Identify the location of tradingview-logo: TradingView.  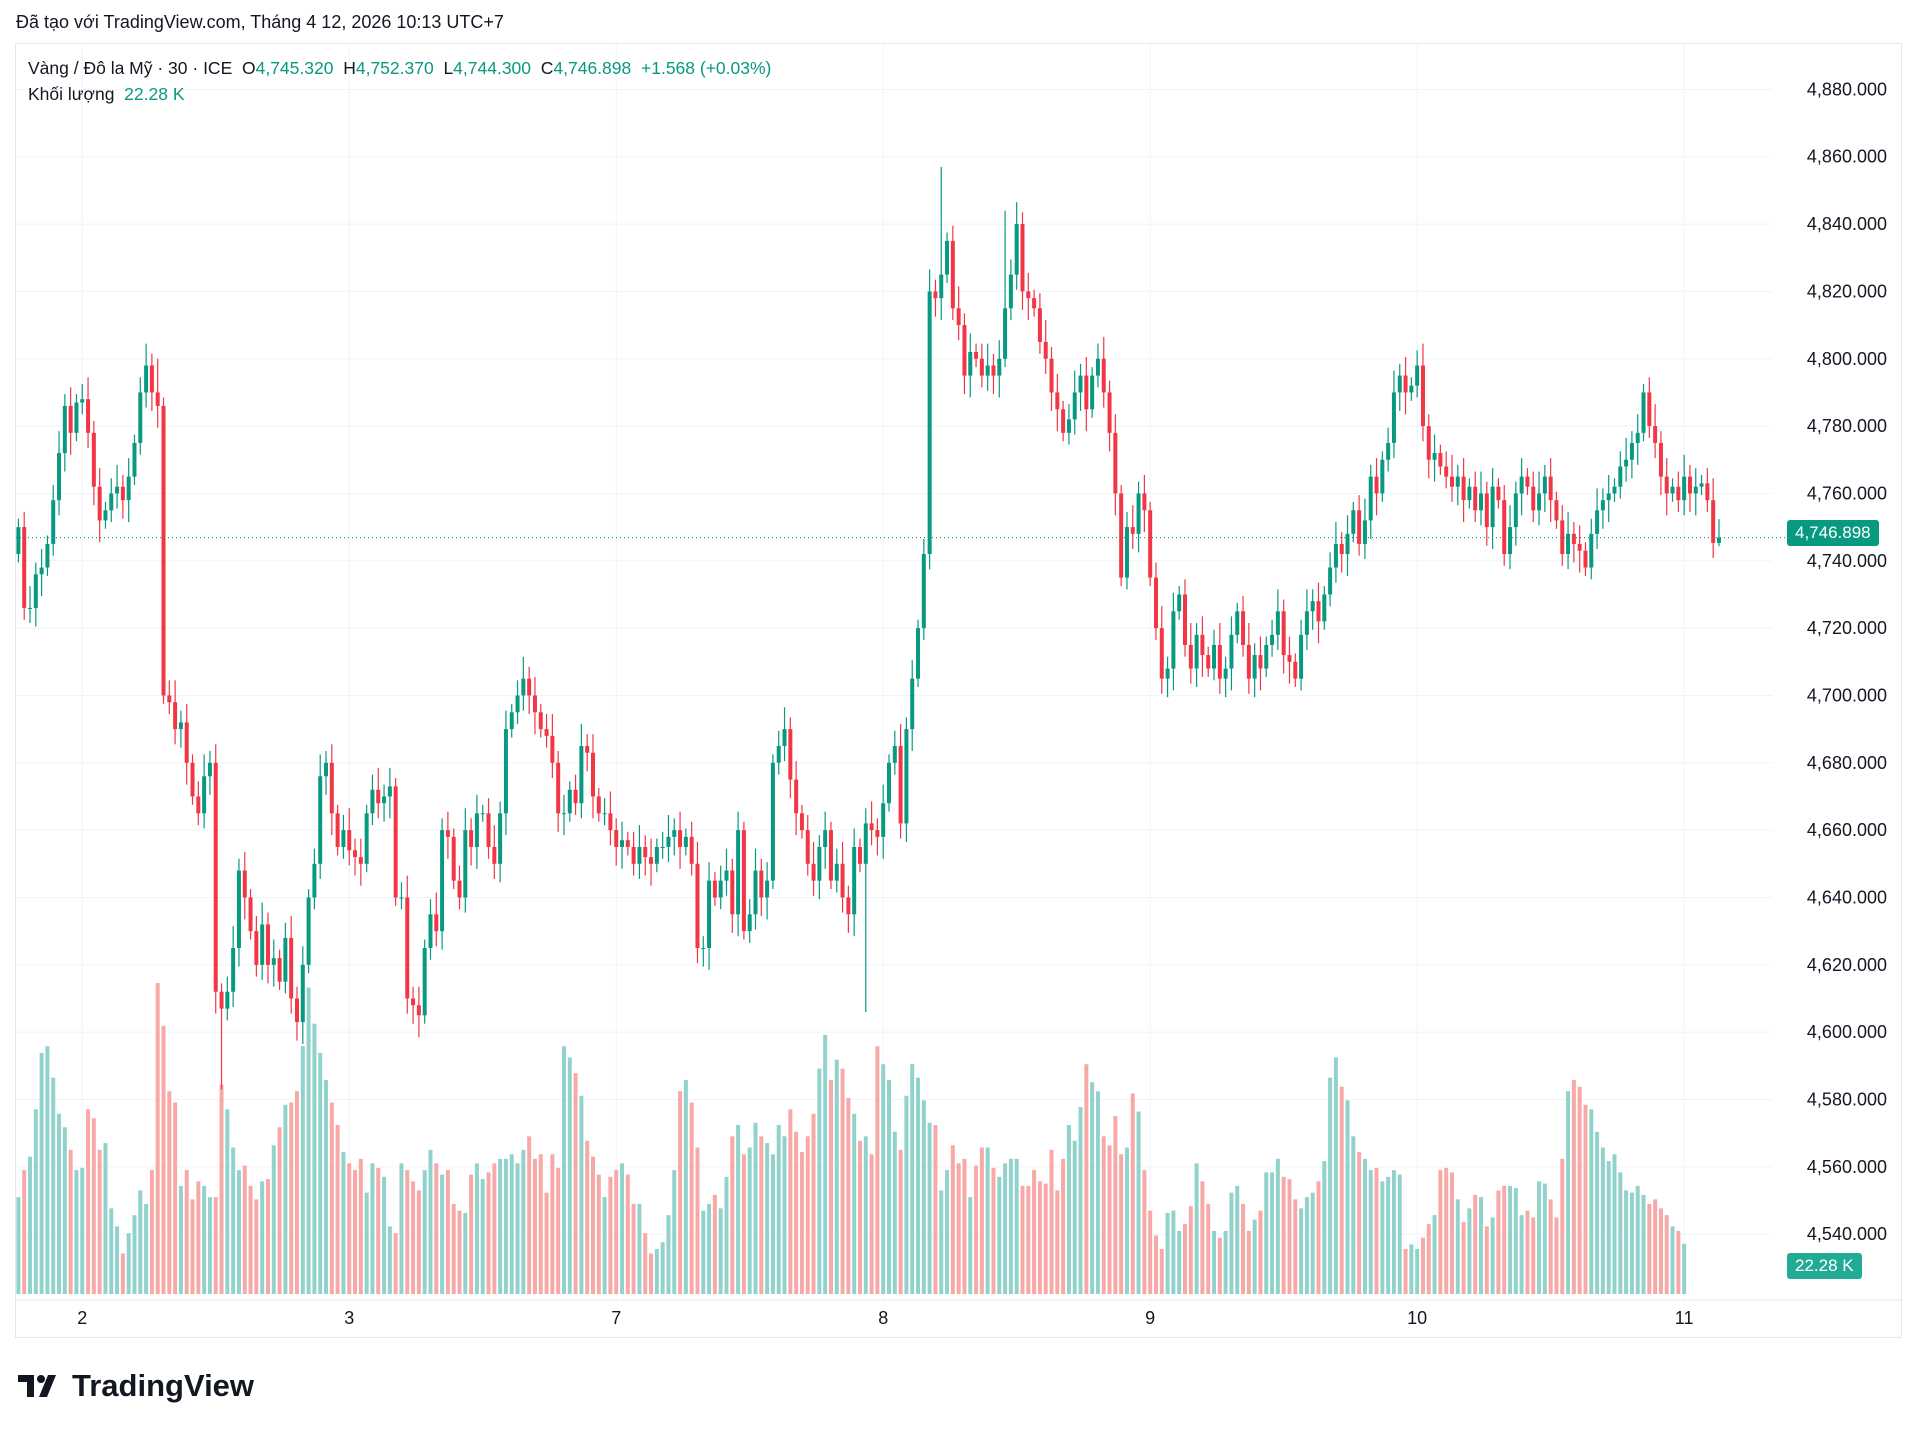
(136, 1386).